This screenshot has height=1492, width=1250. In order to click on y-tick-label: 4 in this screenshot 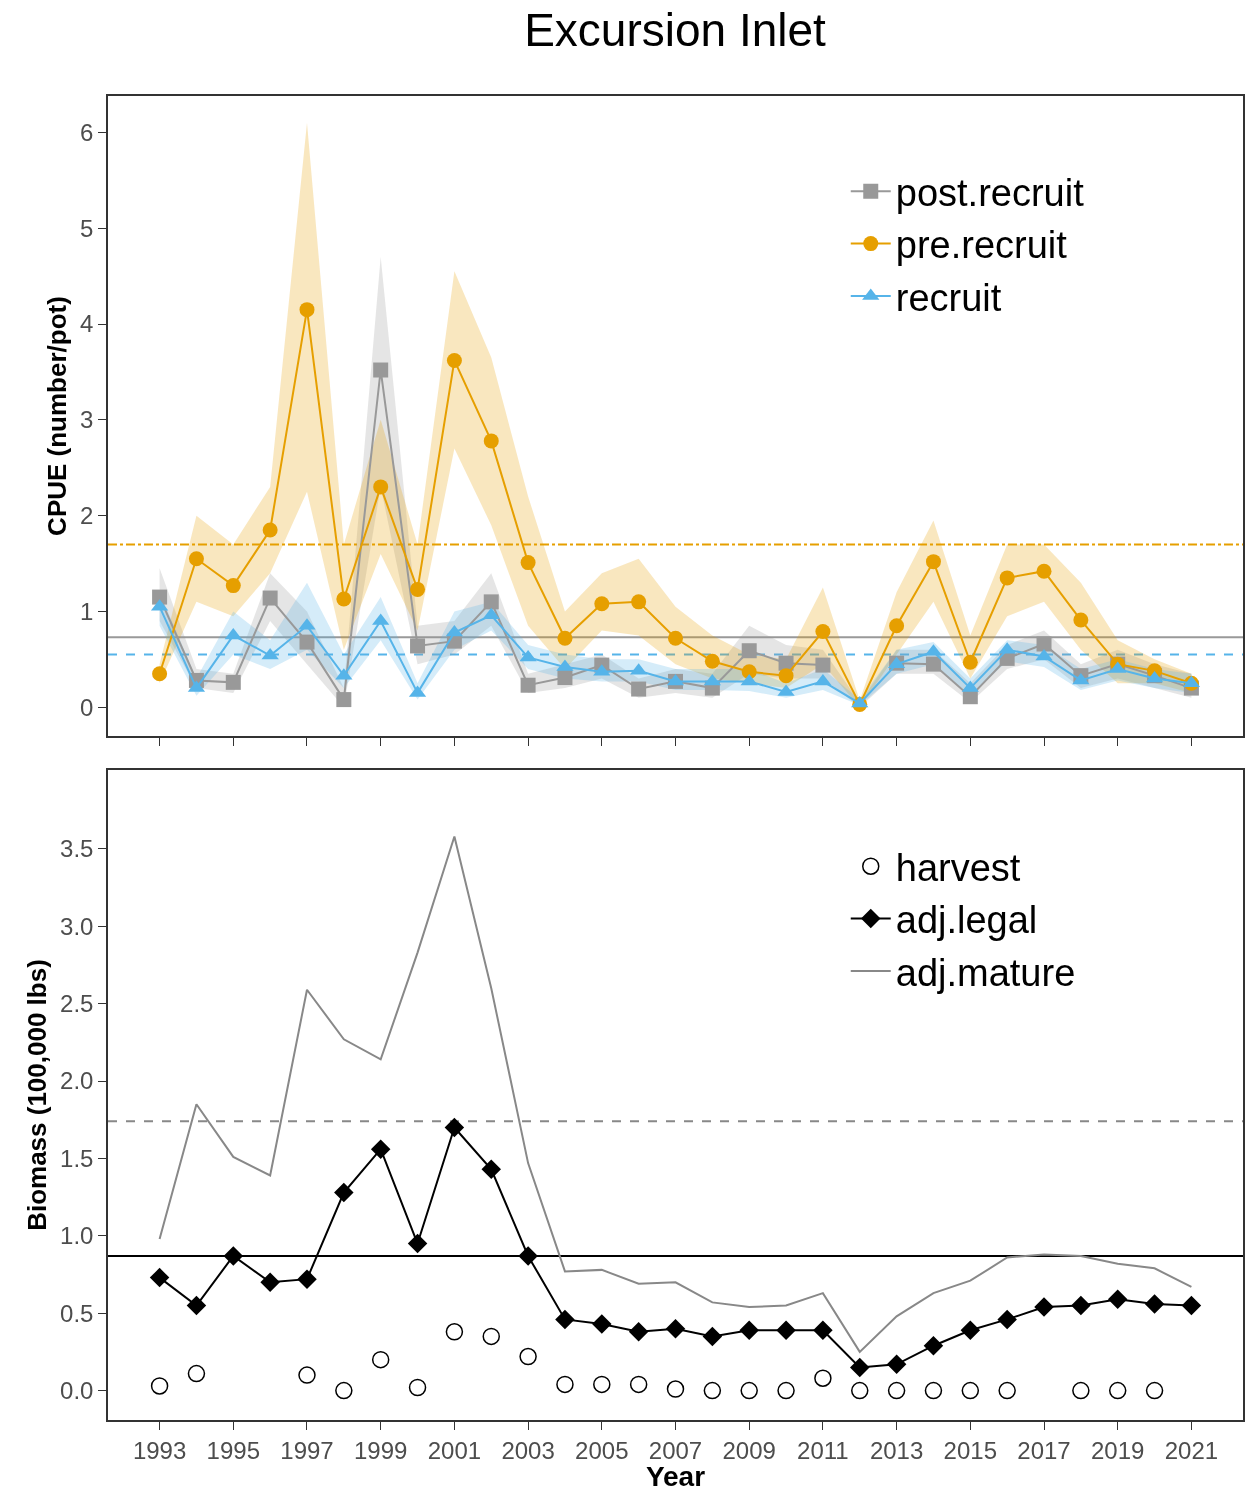, I will do `click(87, 324)`.